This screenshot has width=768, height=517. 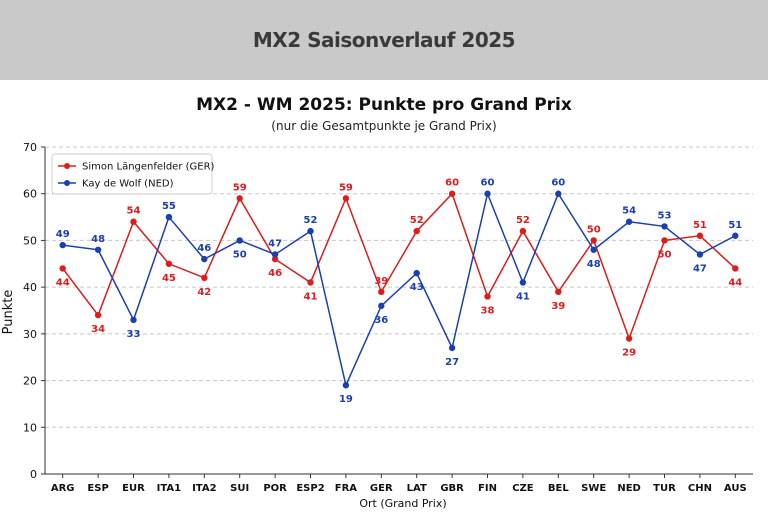 I want to click on legend-marker, so click(x=67, y=166).